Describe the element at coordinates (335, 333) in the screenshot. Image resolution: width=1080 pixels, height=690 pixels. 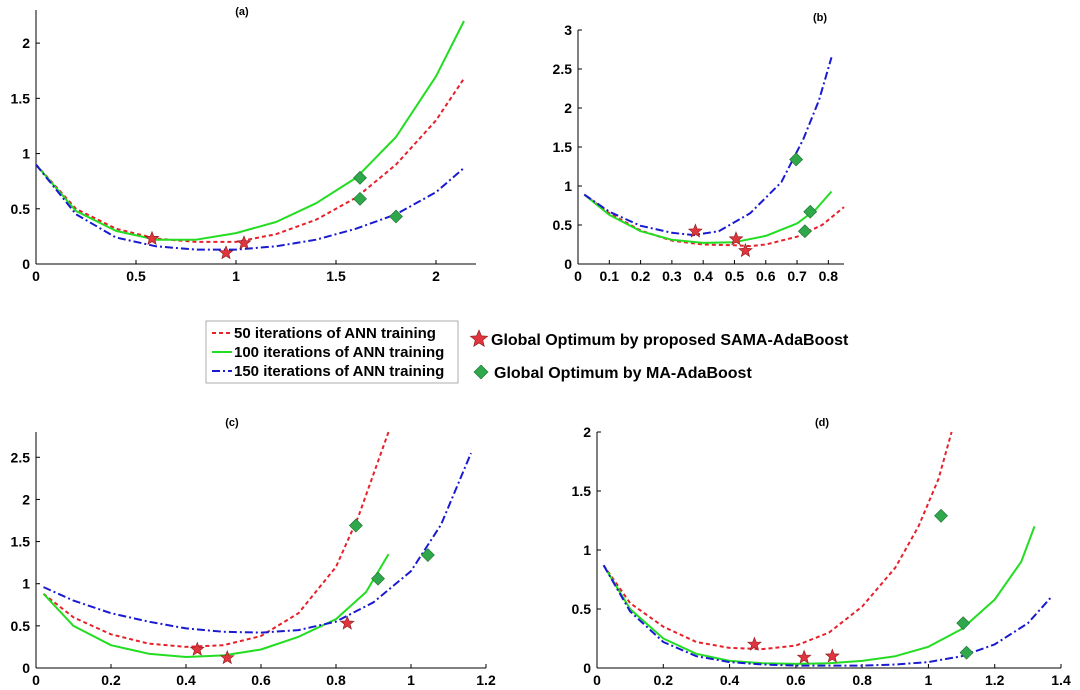
I see `legend-line-label: 50 iterations of ANN training` at that location.